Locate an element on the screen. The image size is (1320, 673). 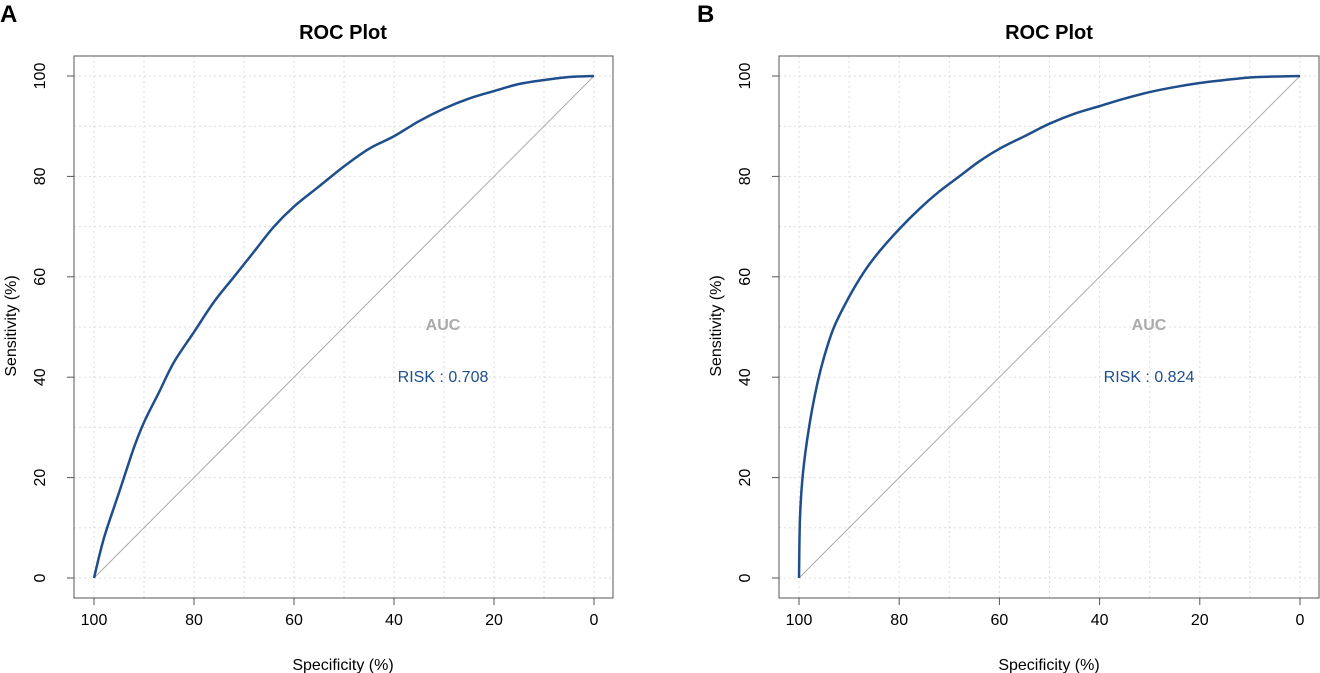
auc-value: RISK : 0.708 is located at coordinates (443, 377).